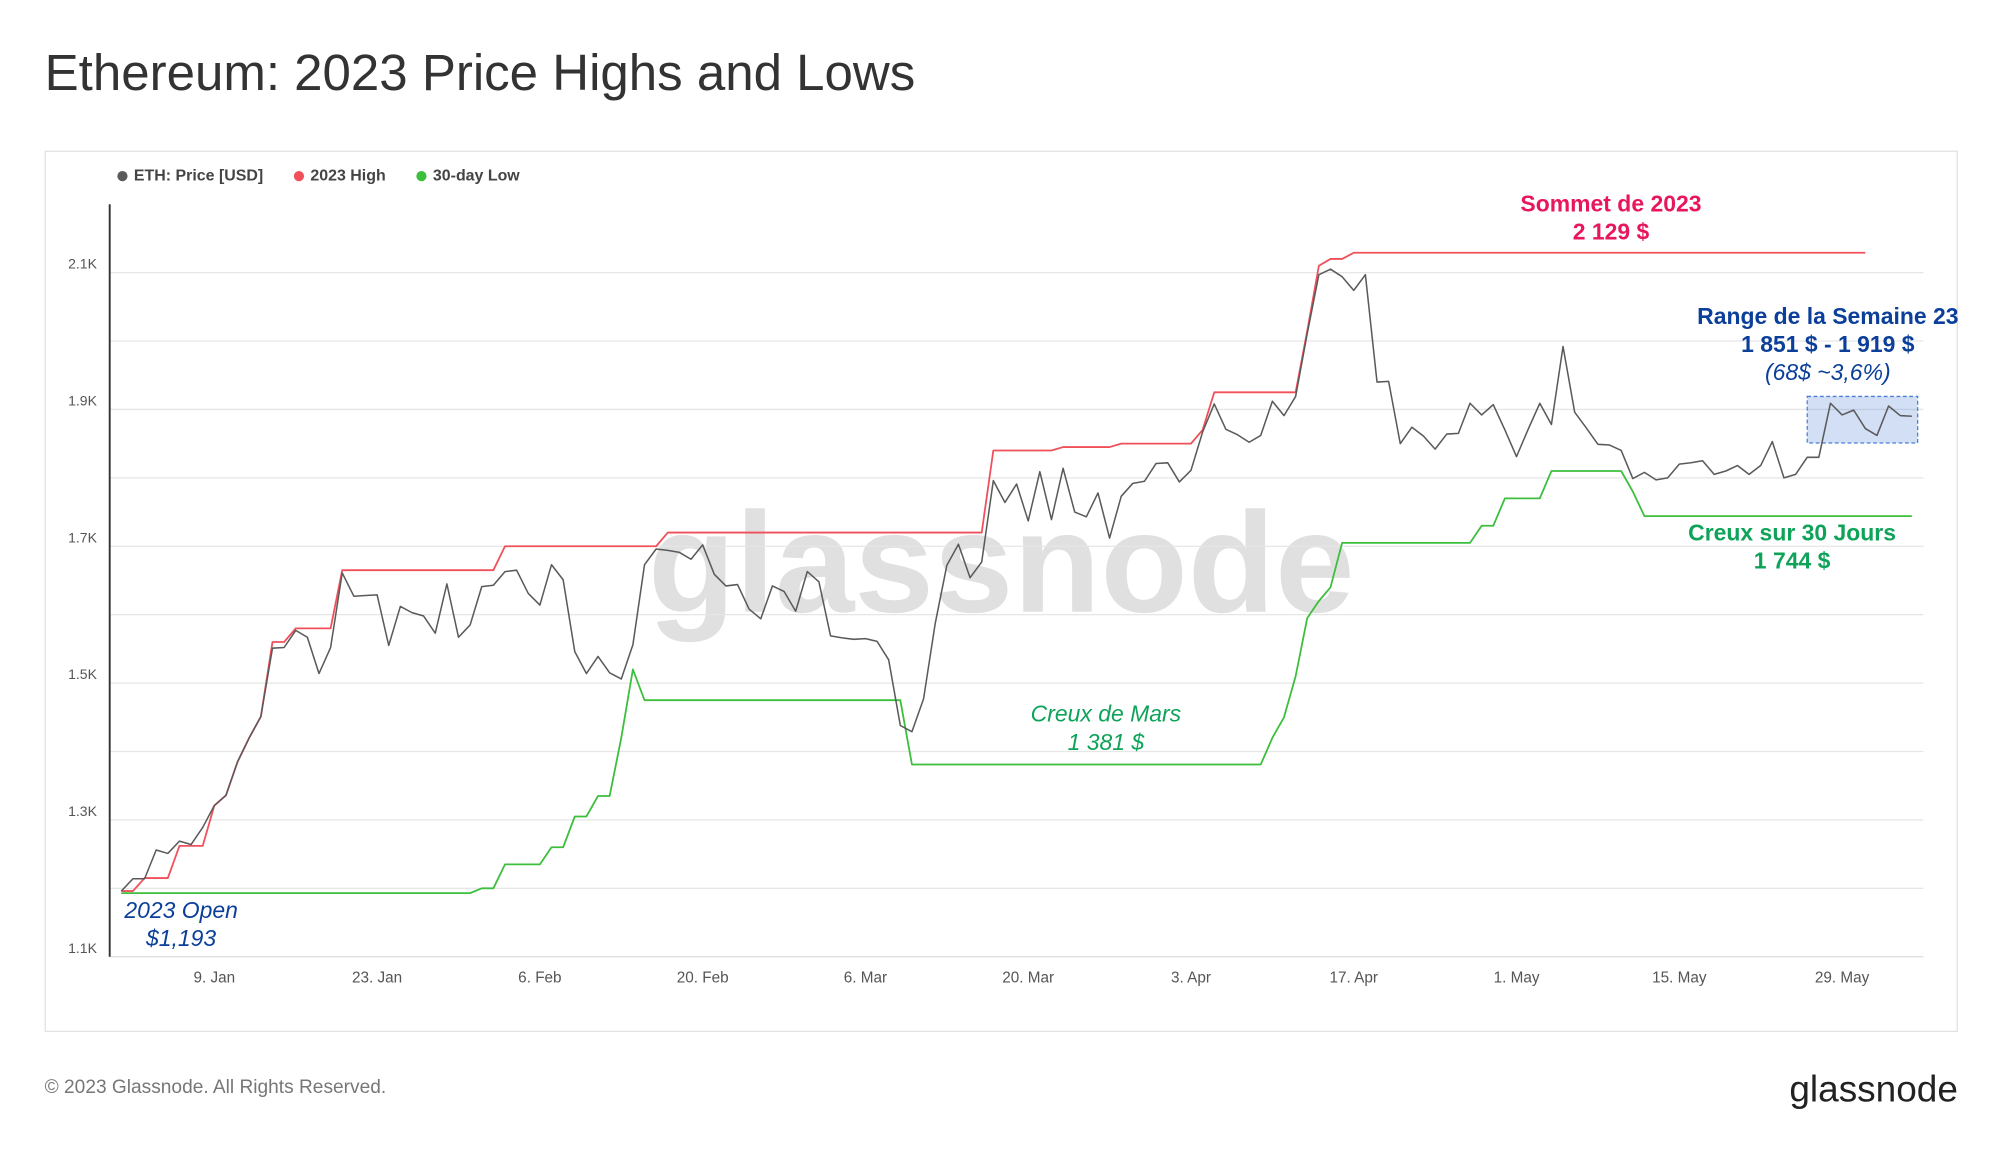 This screenshot has width=2000, height=1152. Describe the element at coordinates (1792, 561) in the screenshot. I see `annotation: 1 744 $` at that location.